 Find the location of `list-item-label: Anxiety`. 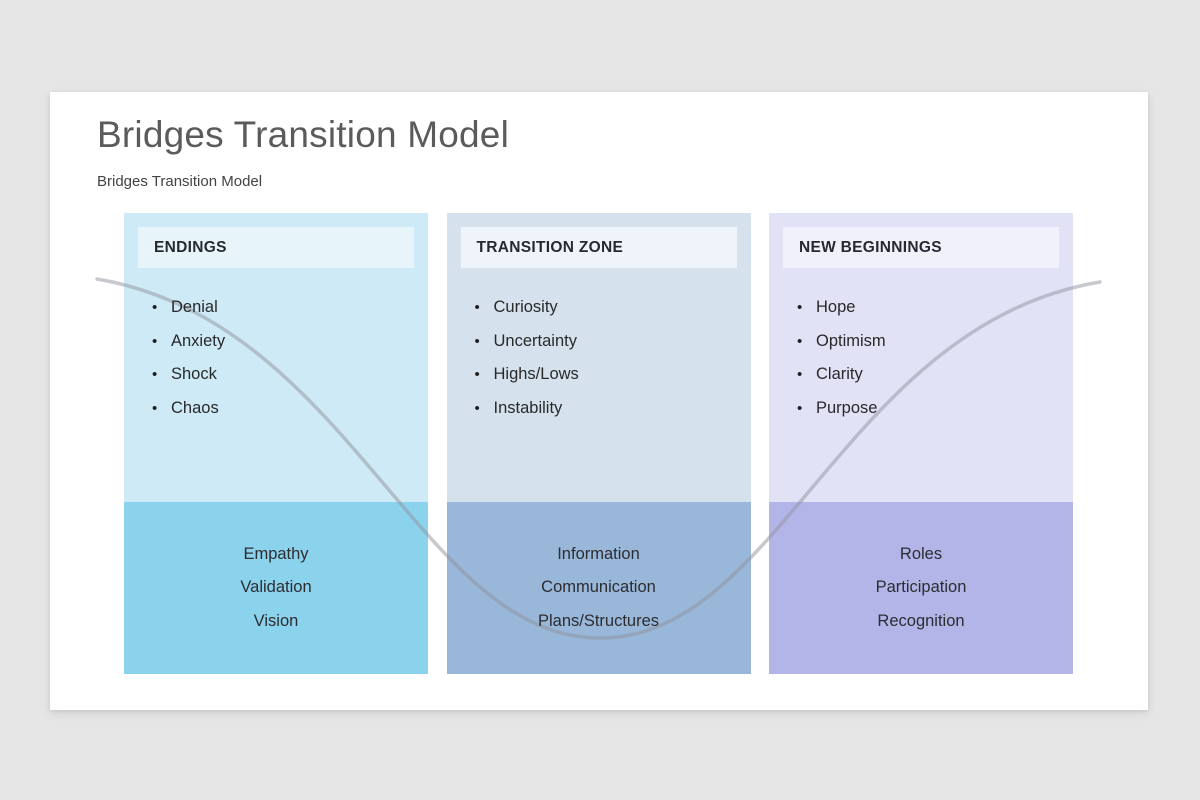

list-item-label: Anxiety is located at coordinates (198, 340).